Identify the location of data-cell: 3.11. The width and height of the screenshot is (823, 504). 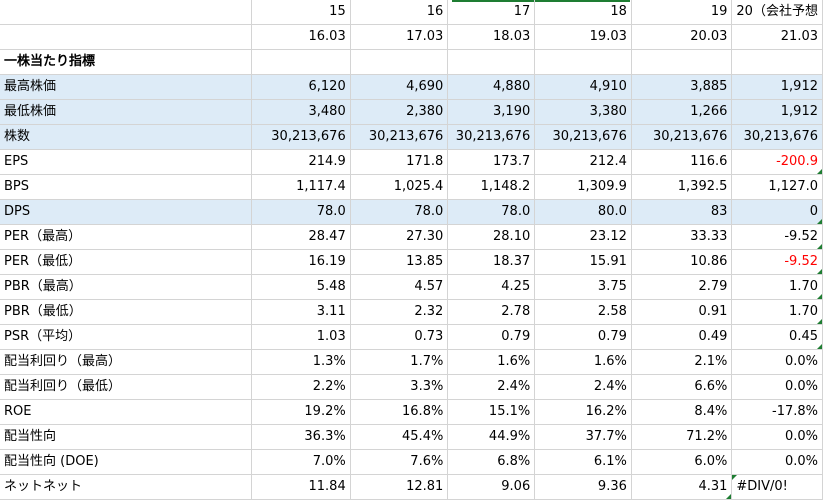
(301, 312).